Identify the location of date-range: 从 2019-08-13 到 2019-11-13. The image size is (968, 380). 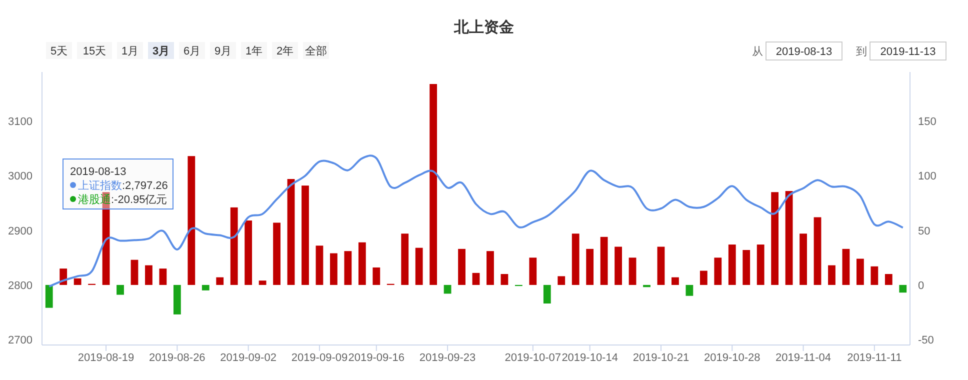
(849, 51).